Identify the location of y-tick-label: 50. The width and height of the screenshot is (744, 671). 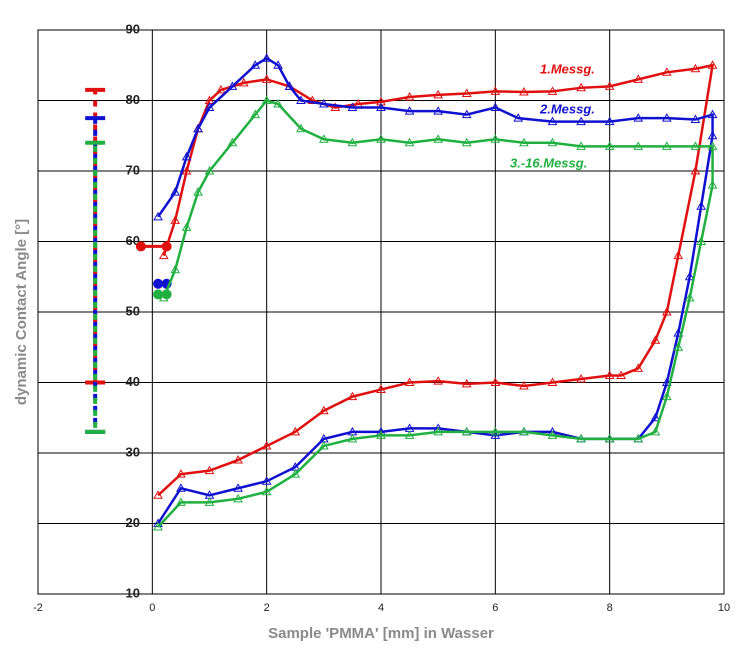
(133, 310).